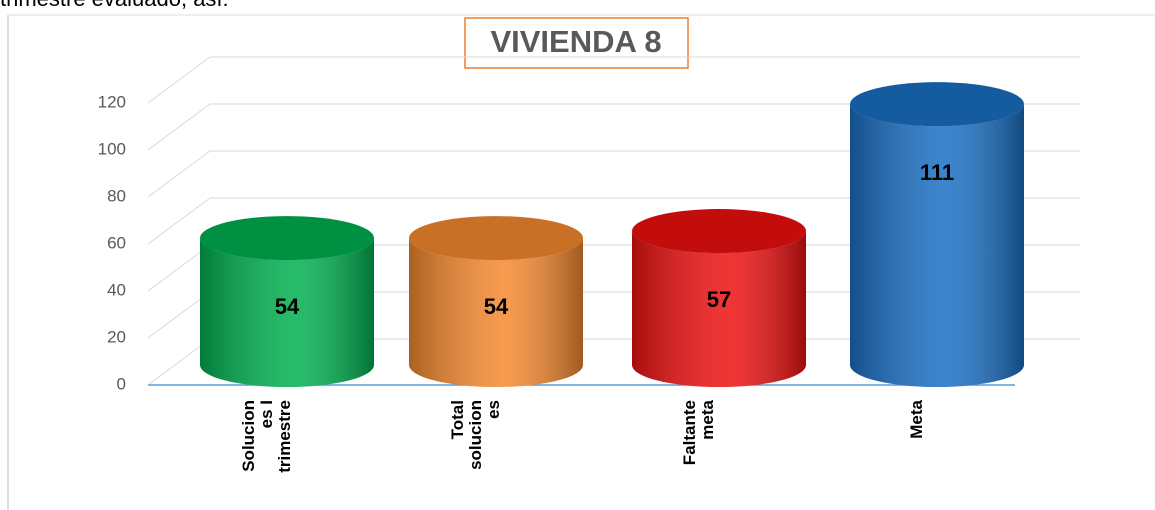 This screenshot has height=510, width=1155. I want to click on x-tick-label: Total solucion es, so click(475, 435).